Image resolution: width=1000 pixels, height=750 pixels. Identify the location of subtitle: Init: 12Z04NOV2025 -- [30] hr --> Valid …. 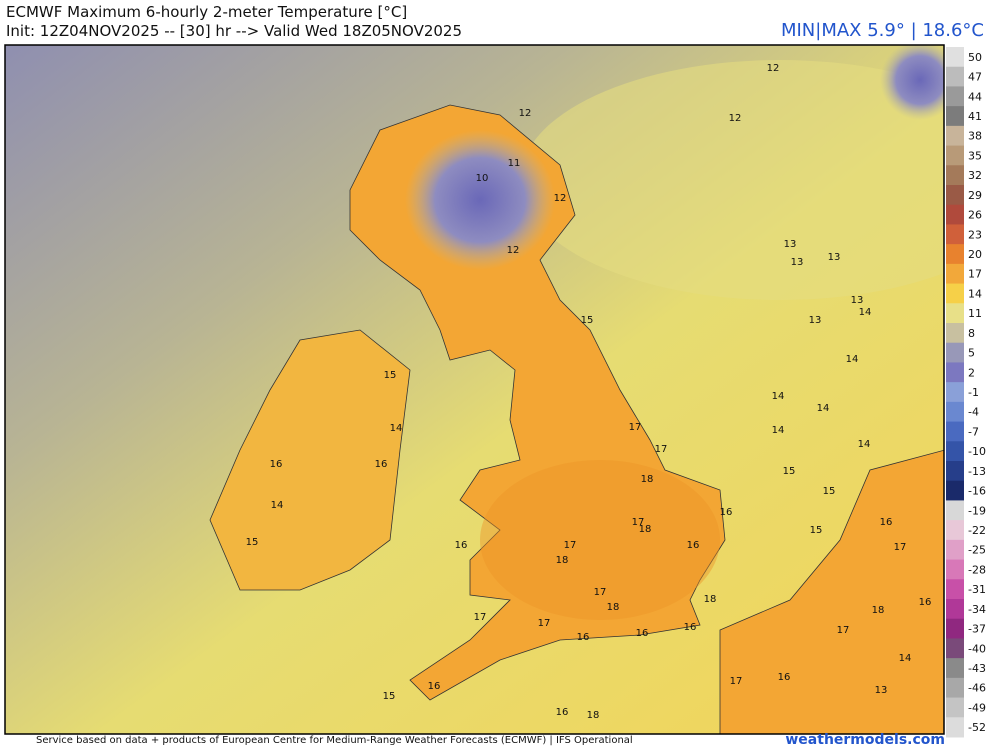
(234, 31).